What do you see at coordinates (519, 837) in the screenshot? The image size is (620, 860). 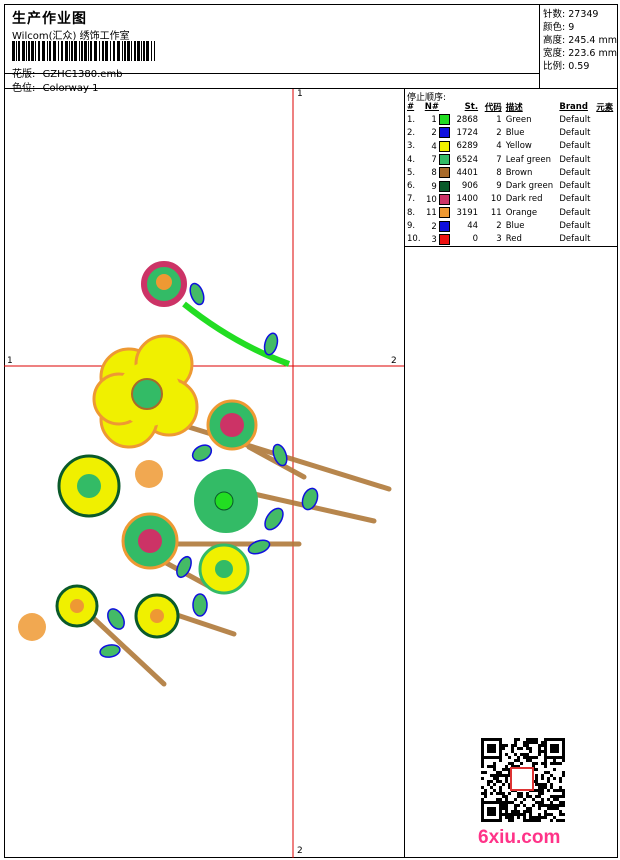 I see `watermark-logo: 6xiu.com` at bounding box center [519, 837].